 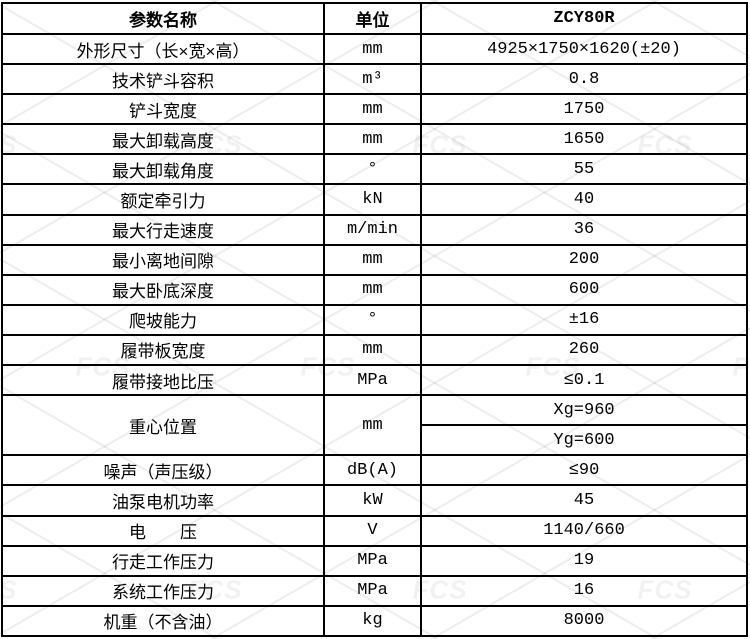 I want to click on unit-cell: kN, so click(x=372, y=199).